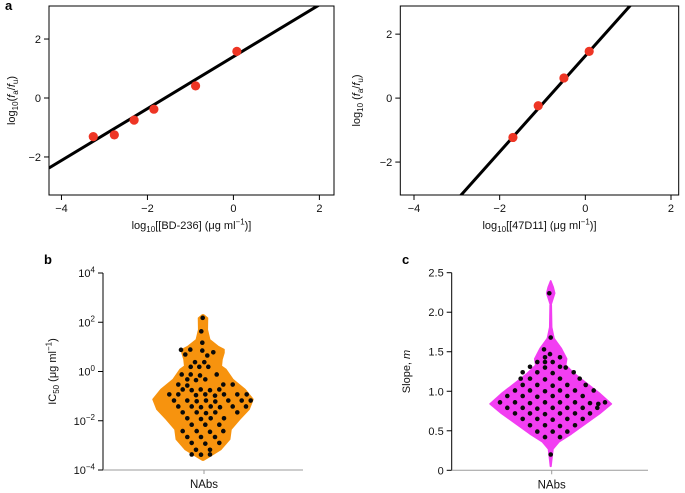 This screenshot has width=685, height=493. Describe the element at coordinates (93, 319) in the screenshot. I see `label-segment: 2` at that location.